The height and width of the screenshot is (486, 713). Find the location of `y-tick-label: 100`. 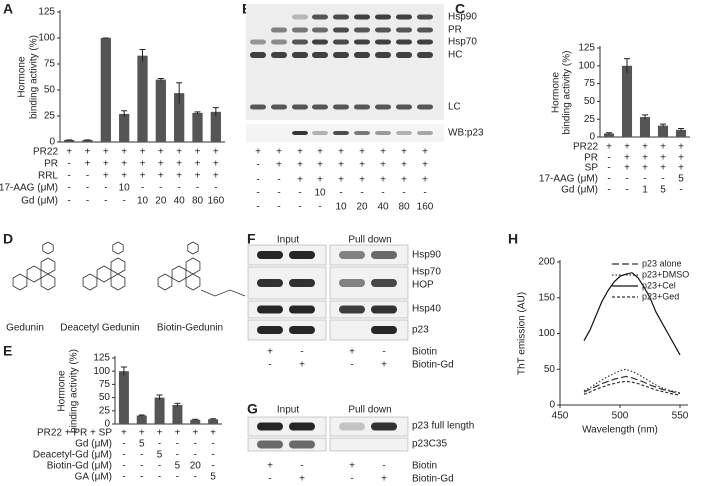

y-tick-label: 100 is located at coordinates (586, 65).